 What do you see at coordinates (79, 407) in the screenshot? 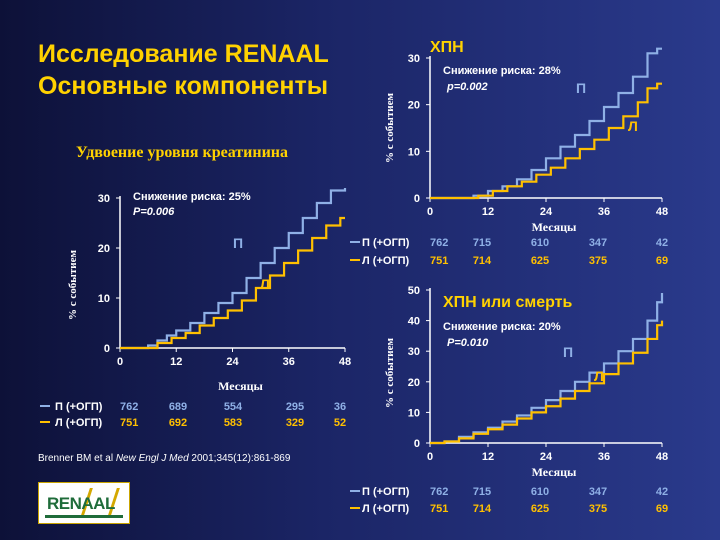
I see `creatinine-legend-label: П (+ОГП)` at bounding box center [79, 407].